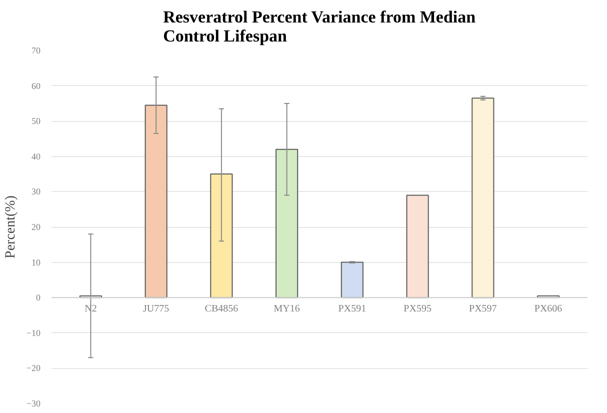  I want to click on x-tick-label: CB4856, so click(221, 309).